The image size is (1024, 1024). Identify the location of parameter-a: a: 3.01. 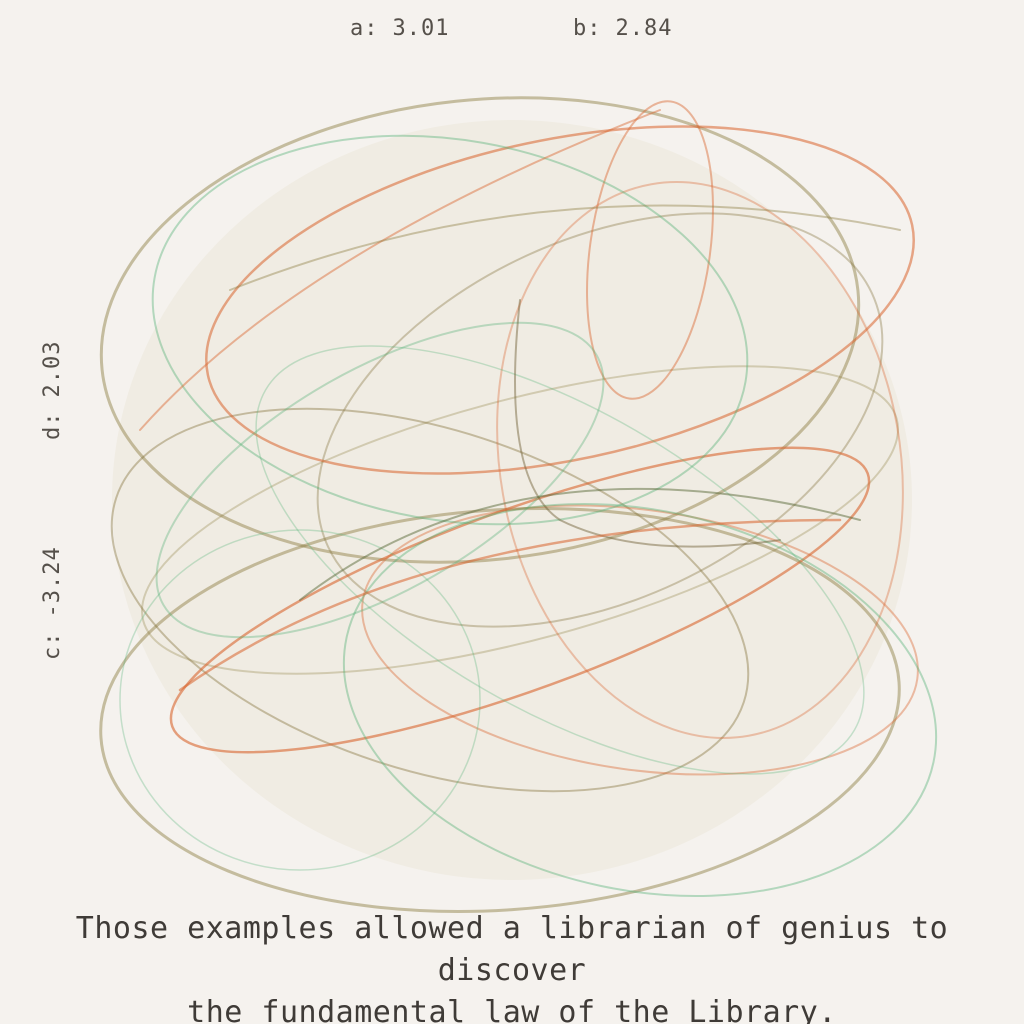
(399, 28).